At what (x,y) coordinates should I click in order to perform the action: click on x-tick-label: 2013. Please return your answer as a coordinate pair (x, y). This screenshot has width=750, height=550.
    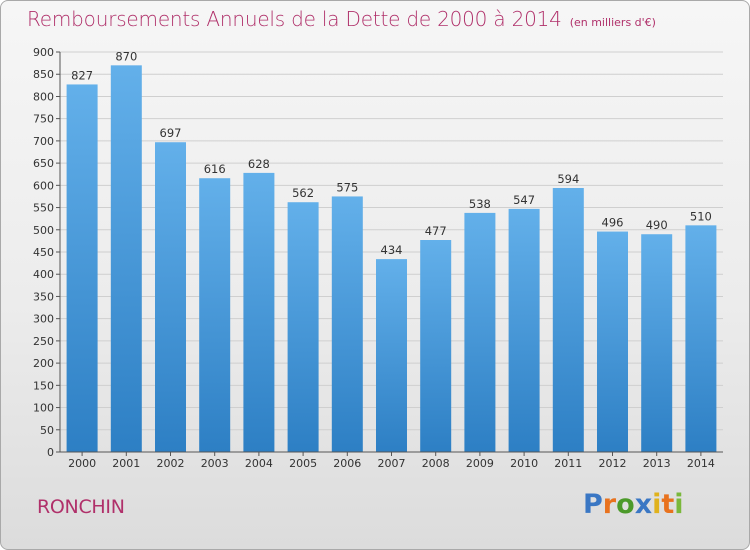
    Looking at the image, I should click on (657, 463).